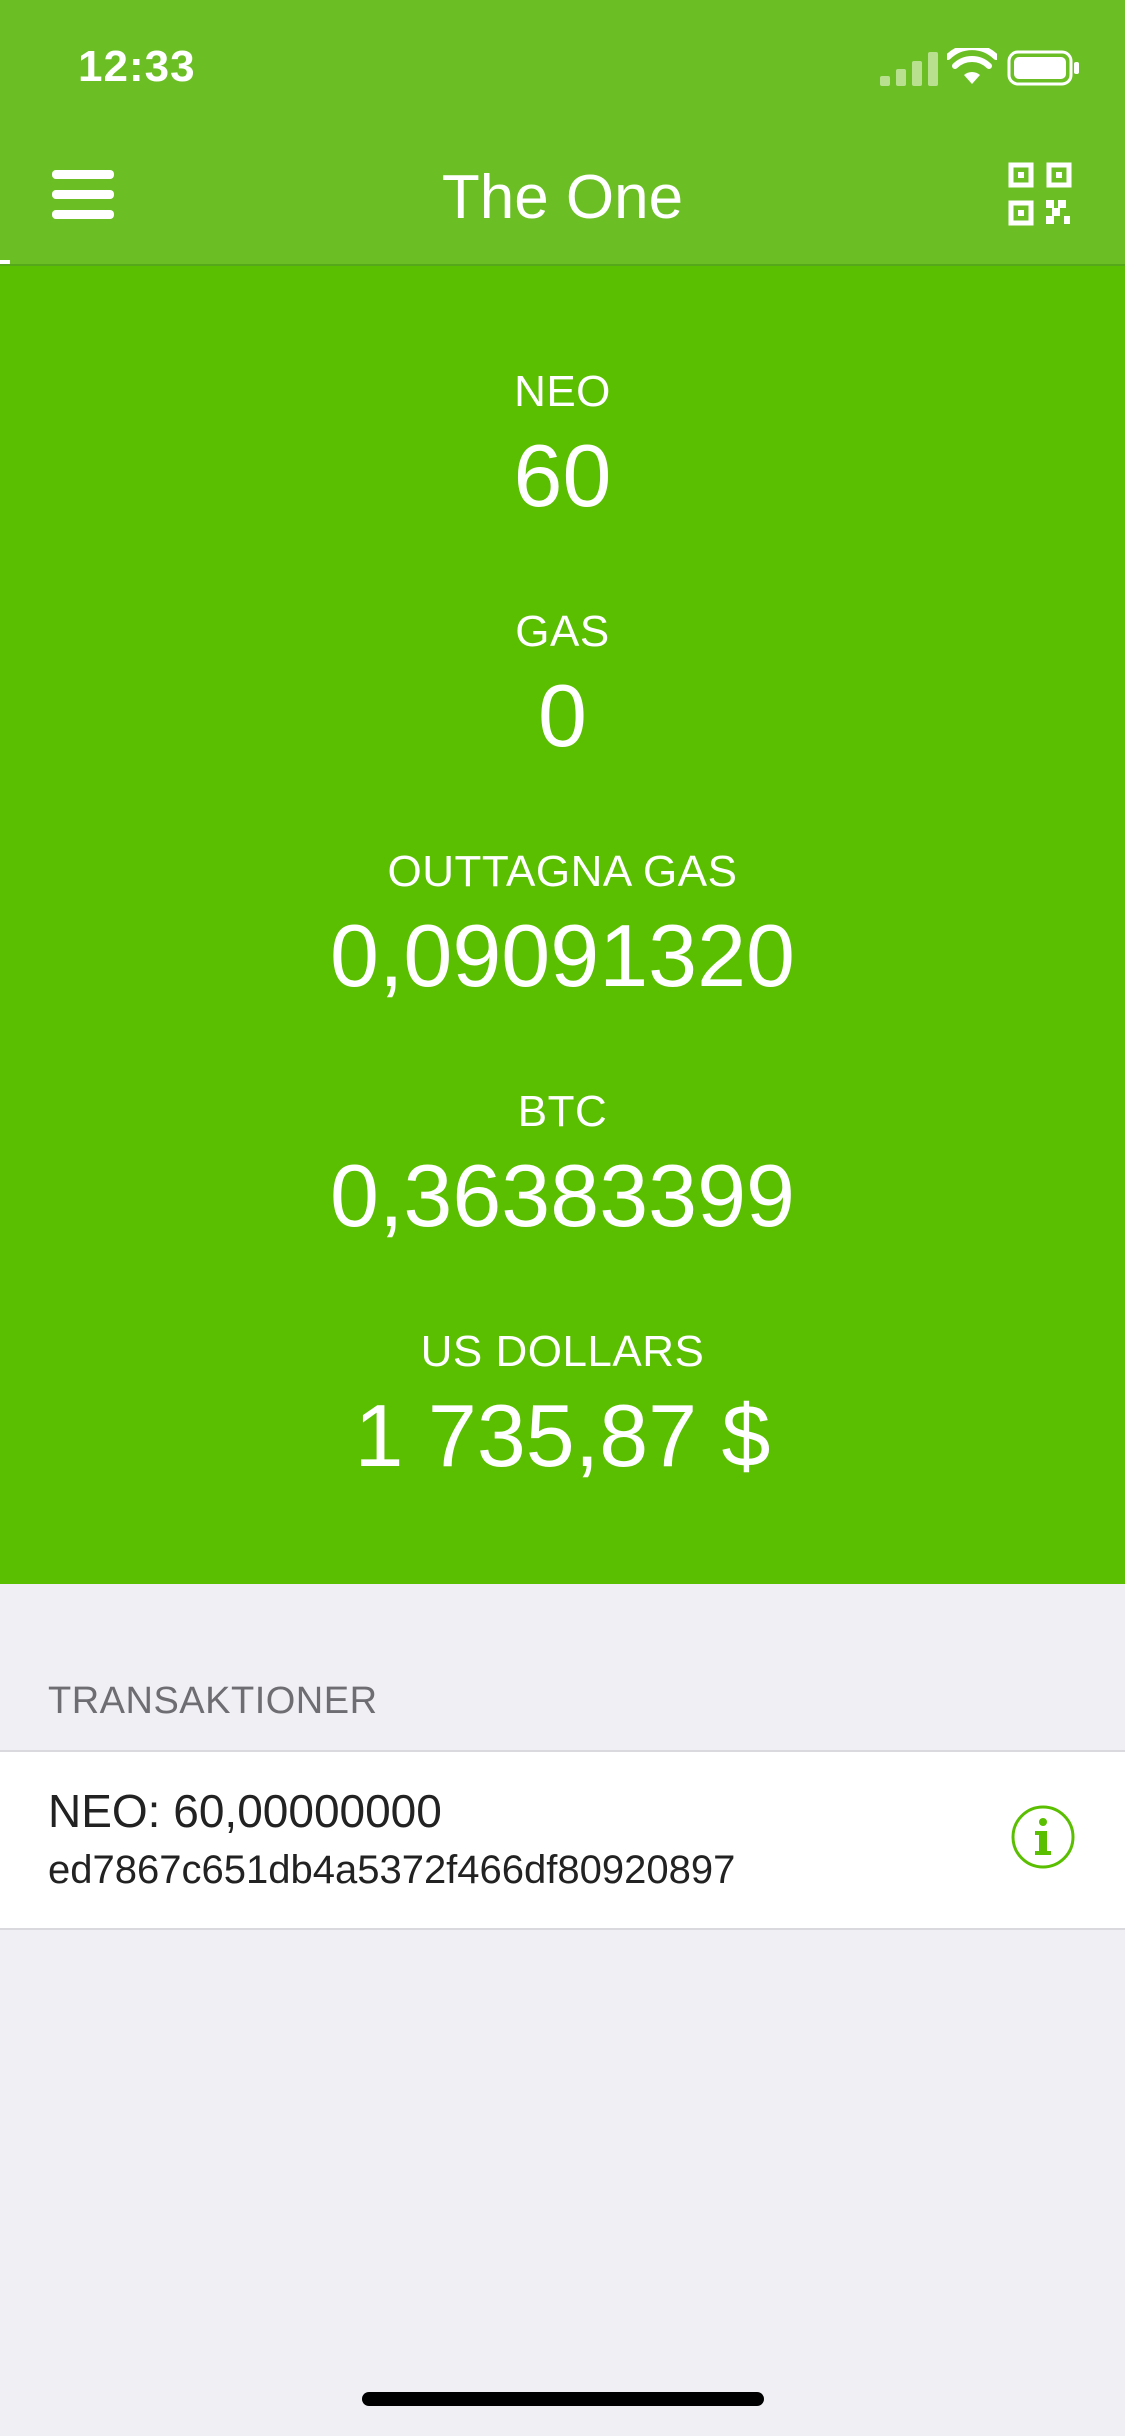  I want to click on battery-icon, so click(1043, 68).